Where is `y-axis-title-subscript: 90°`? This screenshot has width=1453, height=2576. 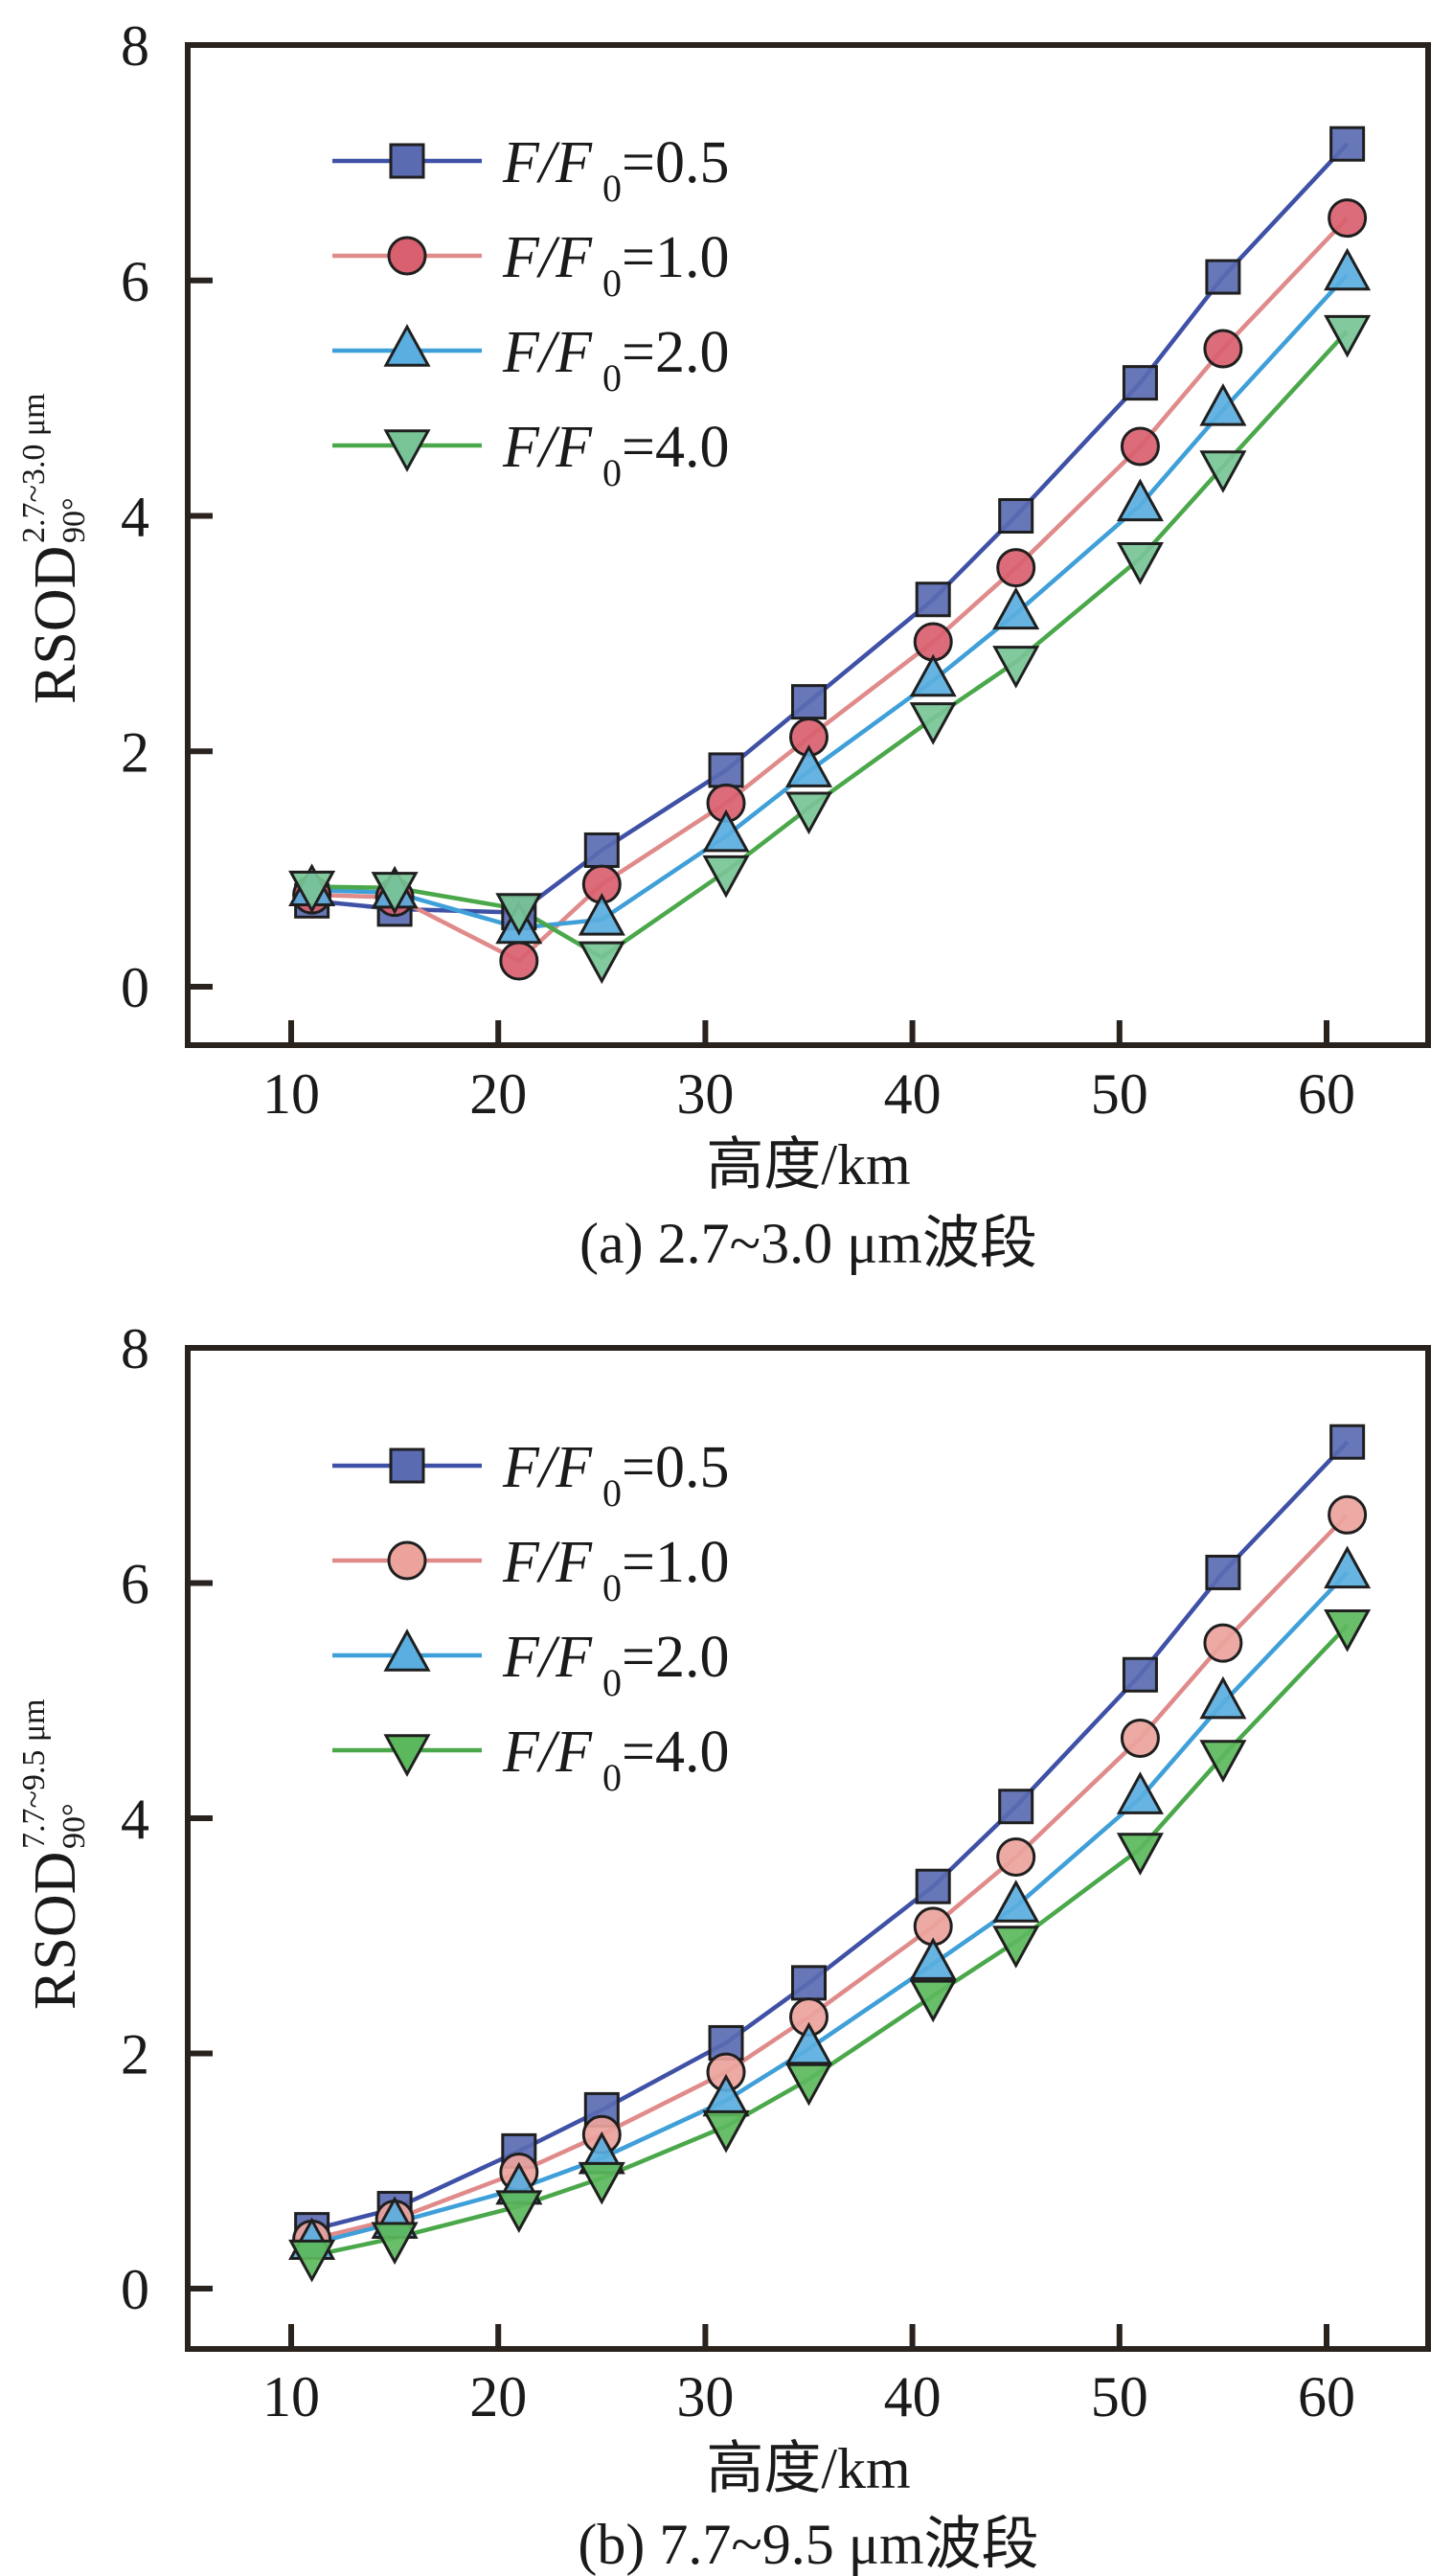
y-axis-title-subscript: 90° is located at coordinates (75, 1826).